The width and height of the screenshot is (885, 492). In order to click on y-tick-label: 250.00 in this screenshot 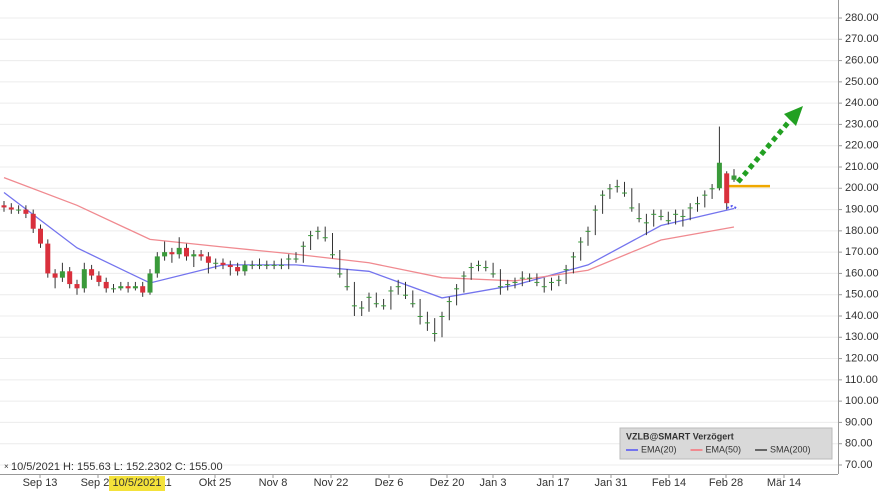, I will do `click(862, 82)`.